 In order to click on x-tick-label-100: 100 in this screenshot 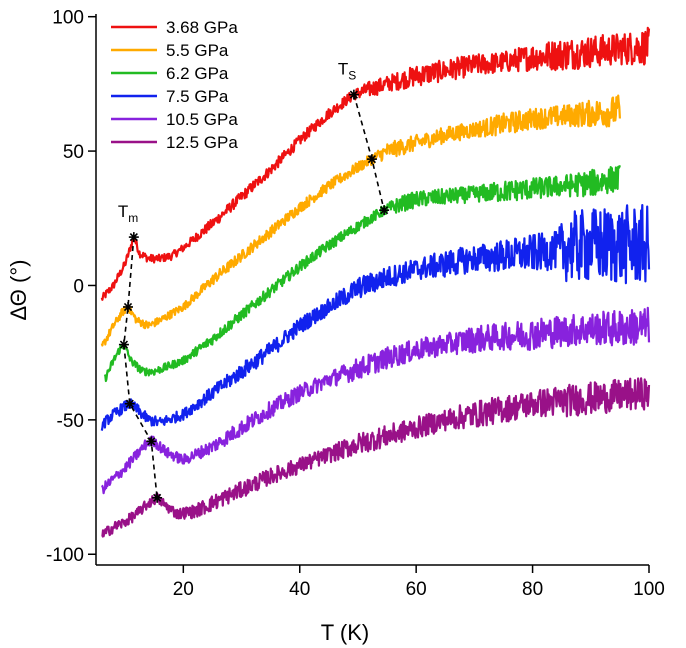, I will do `click(649, 589)`.